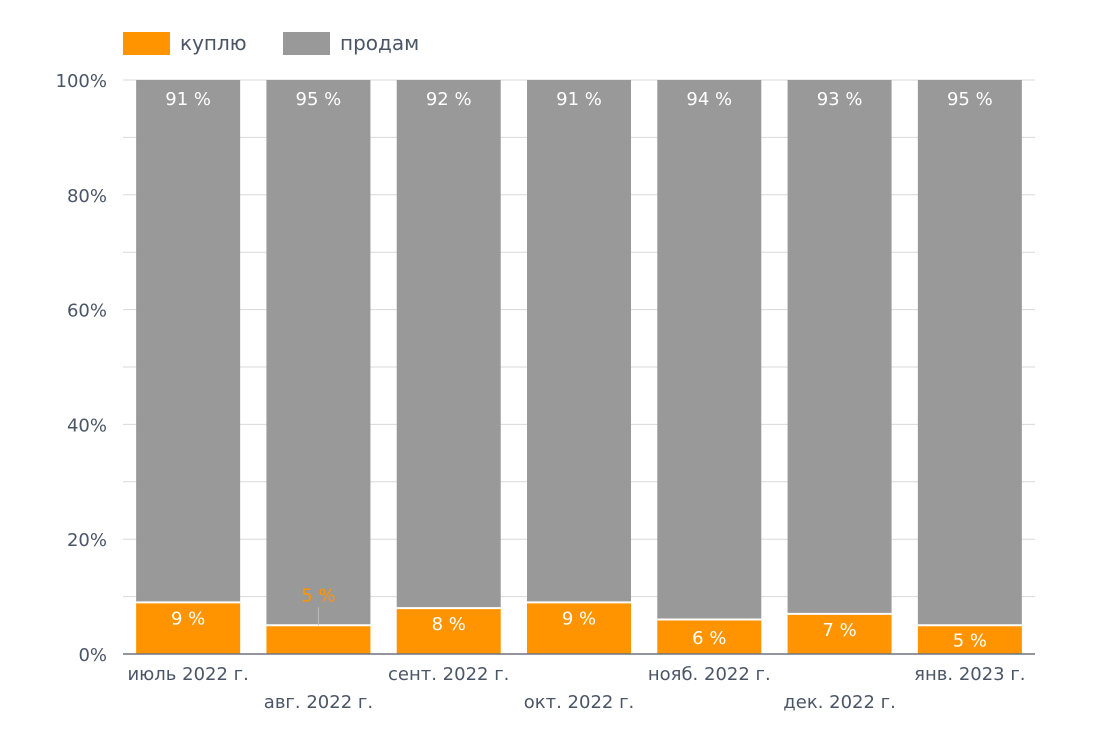  I want to click on y-tick-label: 60%, so click(87, 311).